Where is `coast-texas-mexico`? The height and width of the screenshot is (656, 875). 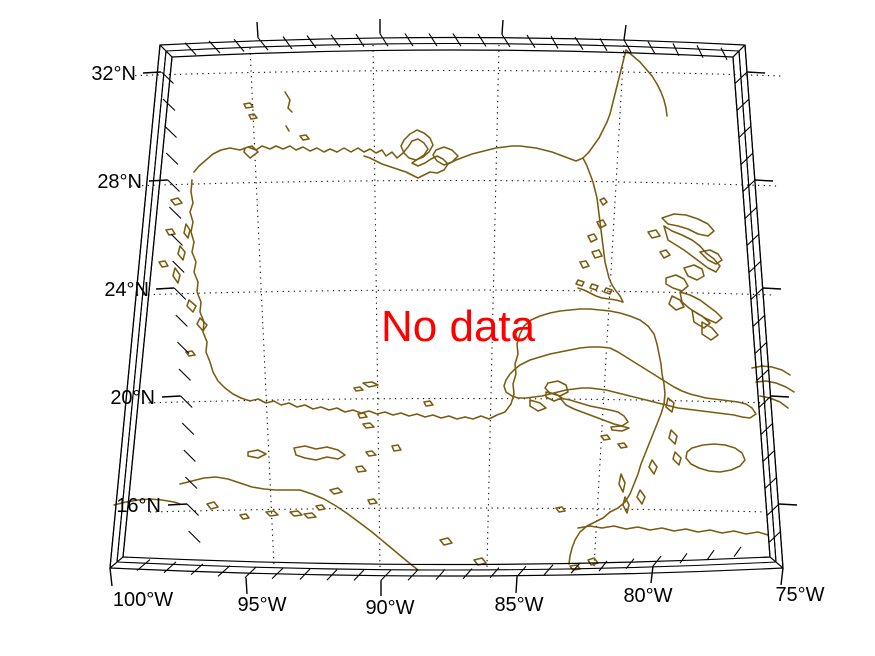 coast-texas-mexico is located at coordinates (263, 245).